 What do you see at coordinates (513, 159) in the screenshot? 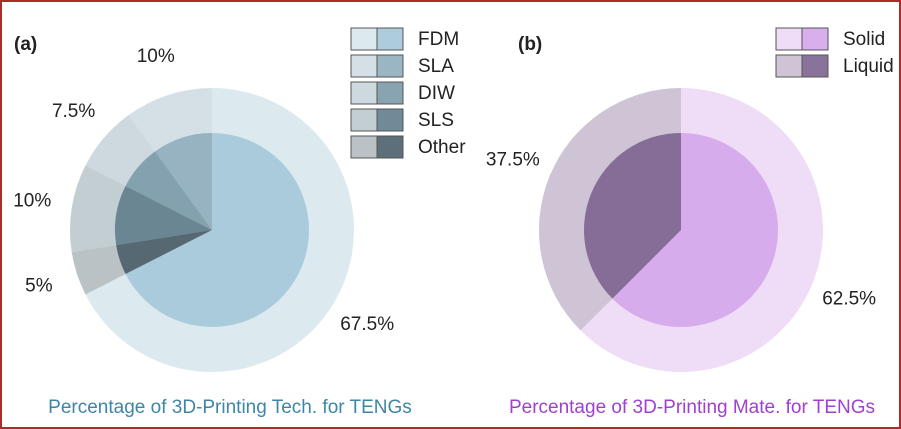
I see `value-label: 37.5%` at bounding box center [513, 159].